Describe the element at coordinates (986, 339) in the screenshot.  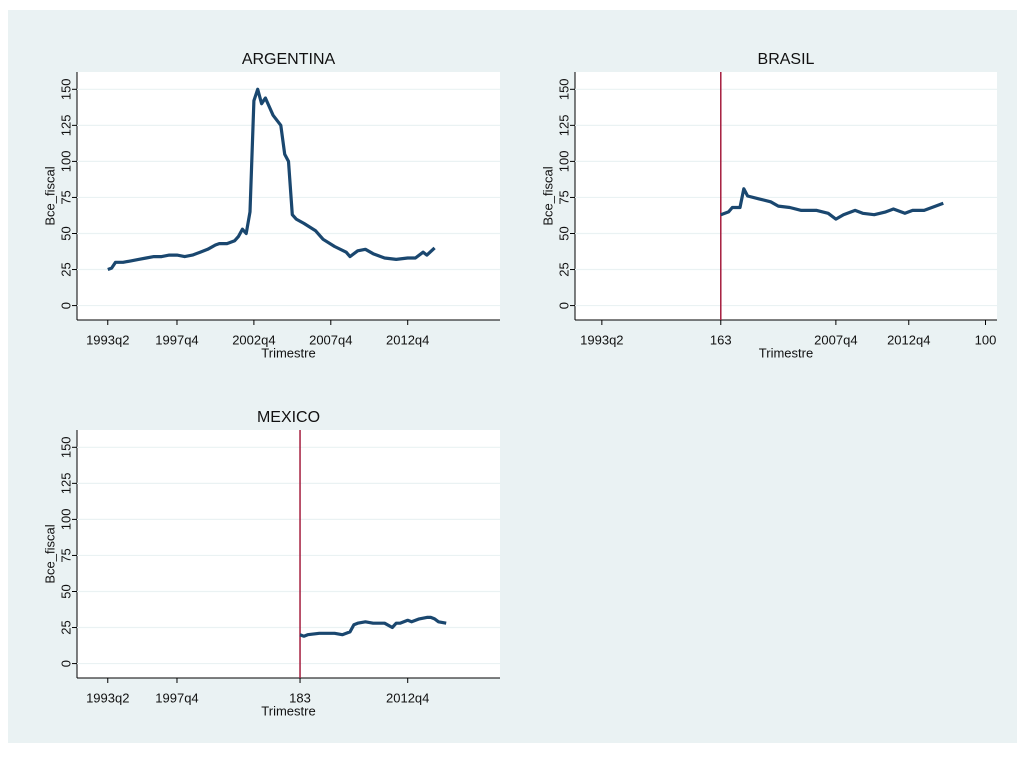
I see `x-tick-label: 100` at that location.